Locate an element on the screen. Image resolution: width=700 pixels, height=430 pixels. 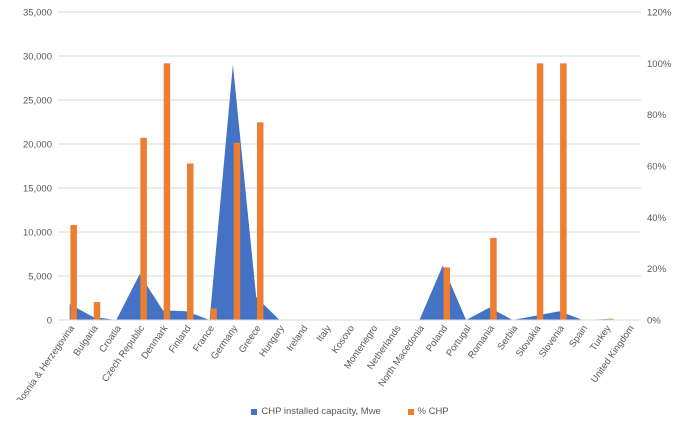
x-tick-label: Spain is located at coordinates (578, 336).